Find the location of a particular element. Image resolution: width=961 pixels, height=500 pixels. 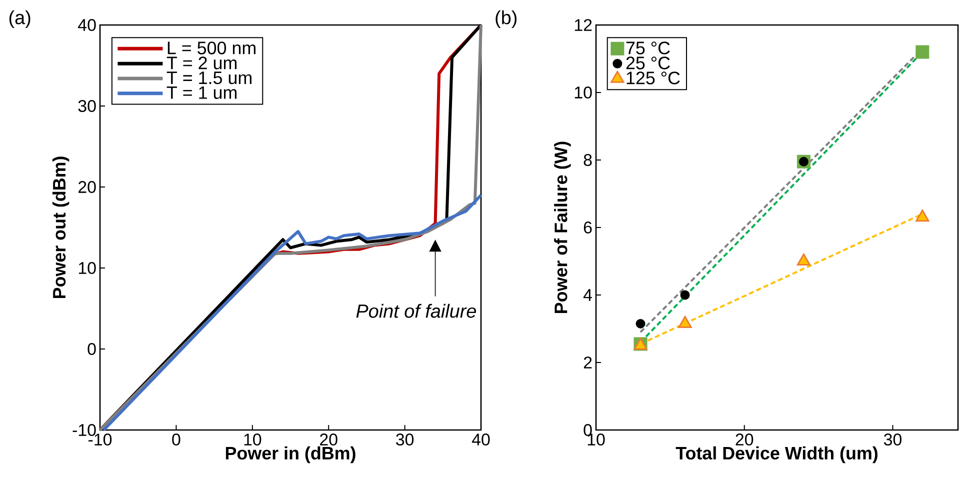

x-tick-label: 40 is located at coordinates (481, 440).